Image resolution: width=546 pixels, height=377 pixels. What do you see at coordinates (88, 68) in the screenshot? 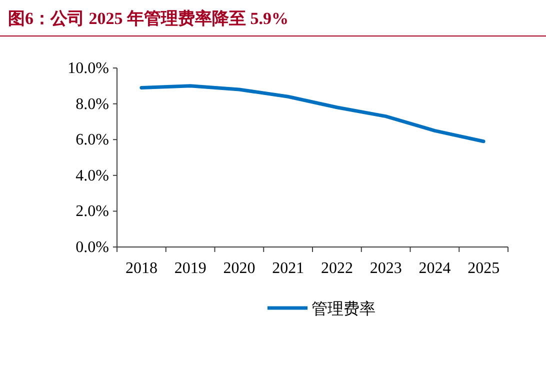
I see `y-tick-label: 10.0%` at bounding box center [88, 68].